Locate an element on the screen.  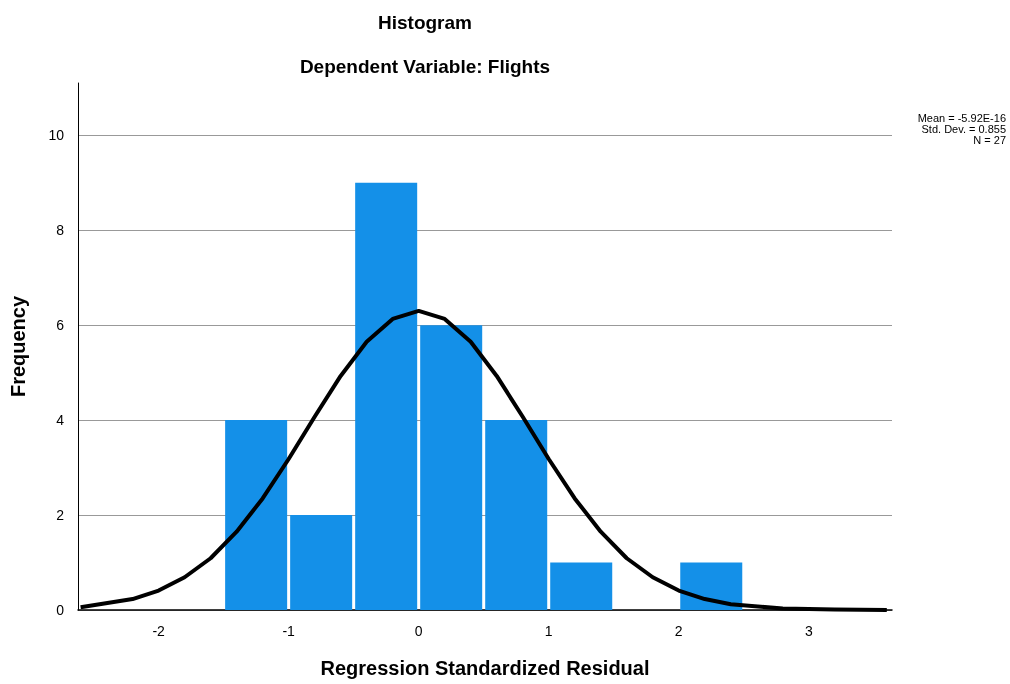
chart-title: Histogram is located at coordinates (425, 22).